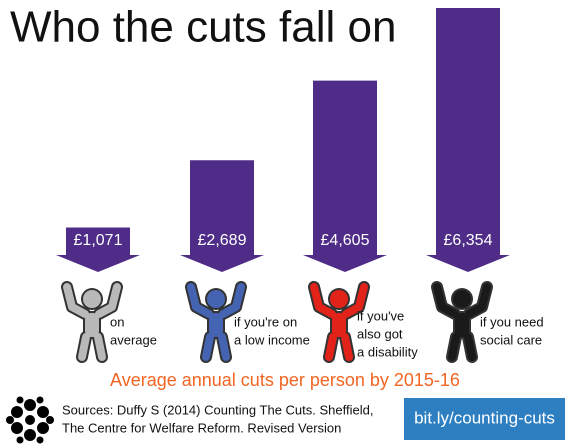  I want to click on value-label: £4,605, so click(345, 240).